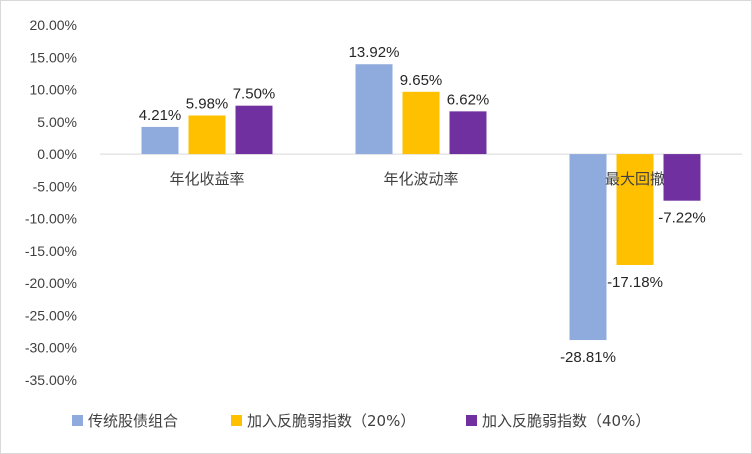 Image resolution: width=752 pixels, height=454 pixels. I want to click on x-category-label: 年化收益率, so click(206, 179).